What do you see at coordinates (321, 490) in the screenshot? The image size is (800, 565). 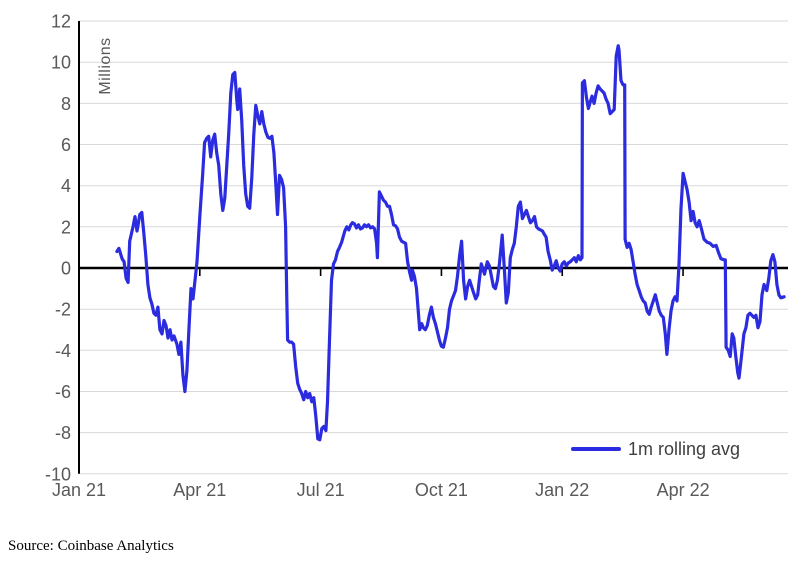 I see `x-tick-label: Jul 21` at bounding box center [321, 490].